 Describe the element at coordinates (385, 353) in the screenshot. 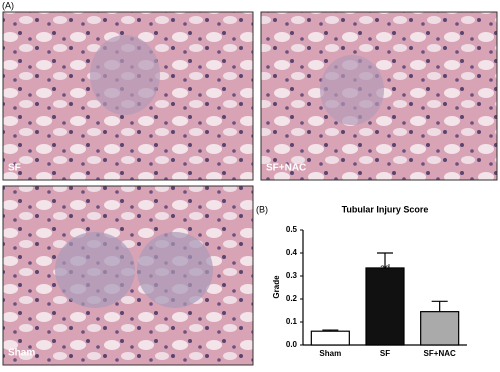

I see `x-tick-label: SF` at that location.